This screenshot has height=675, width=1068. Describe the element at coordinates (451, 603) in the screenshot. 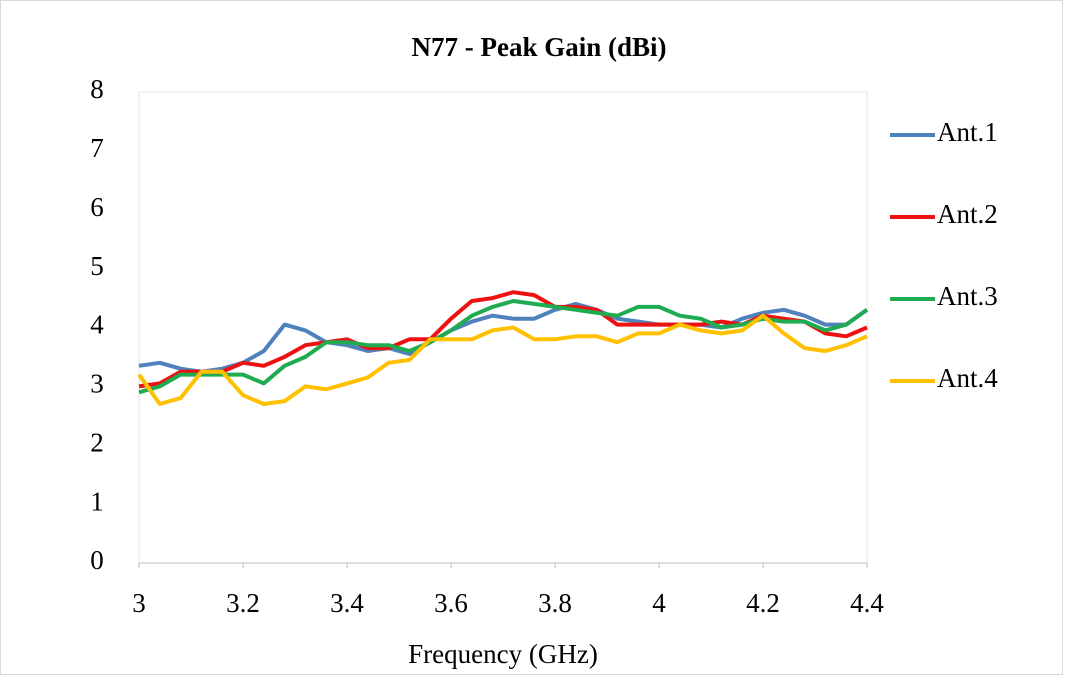

I see `x-tick-label: 3.6` at that location.